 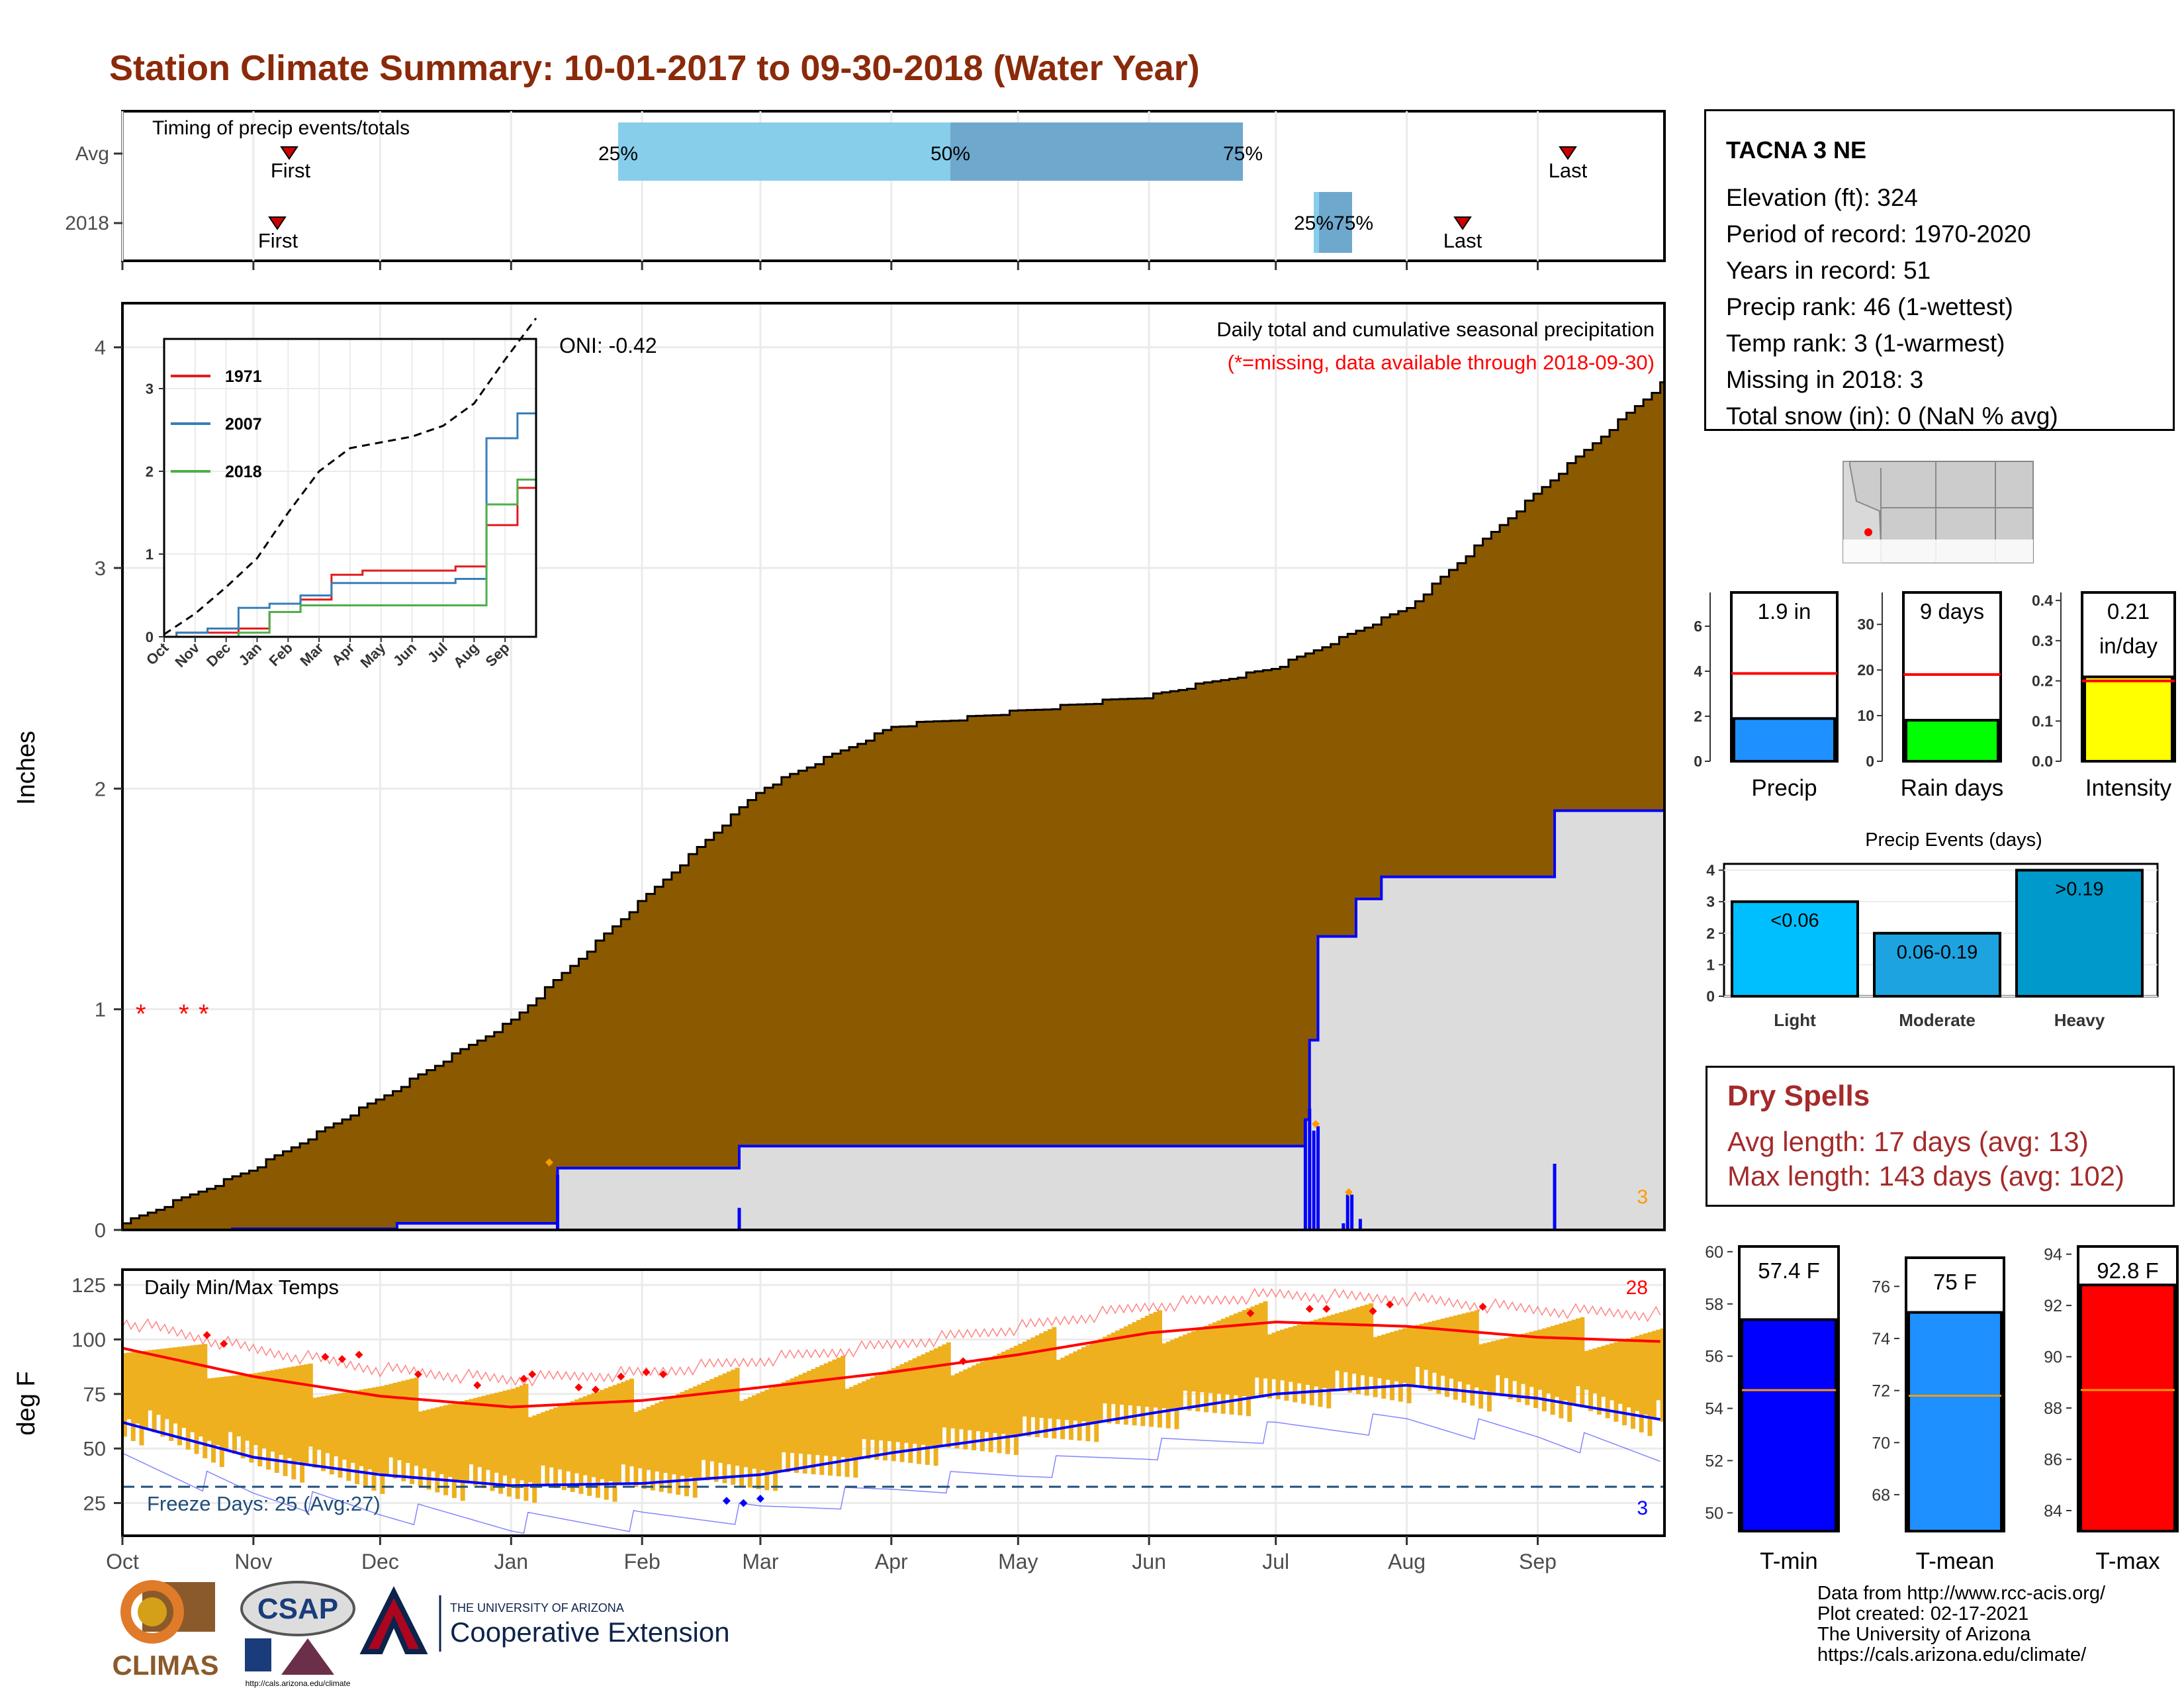 What do you see at coordinates (2079, 889) in the screenshot?
I see `events-bar-label: >0.19` at bounding box center [2079, 889].